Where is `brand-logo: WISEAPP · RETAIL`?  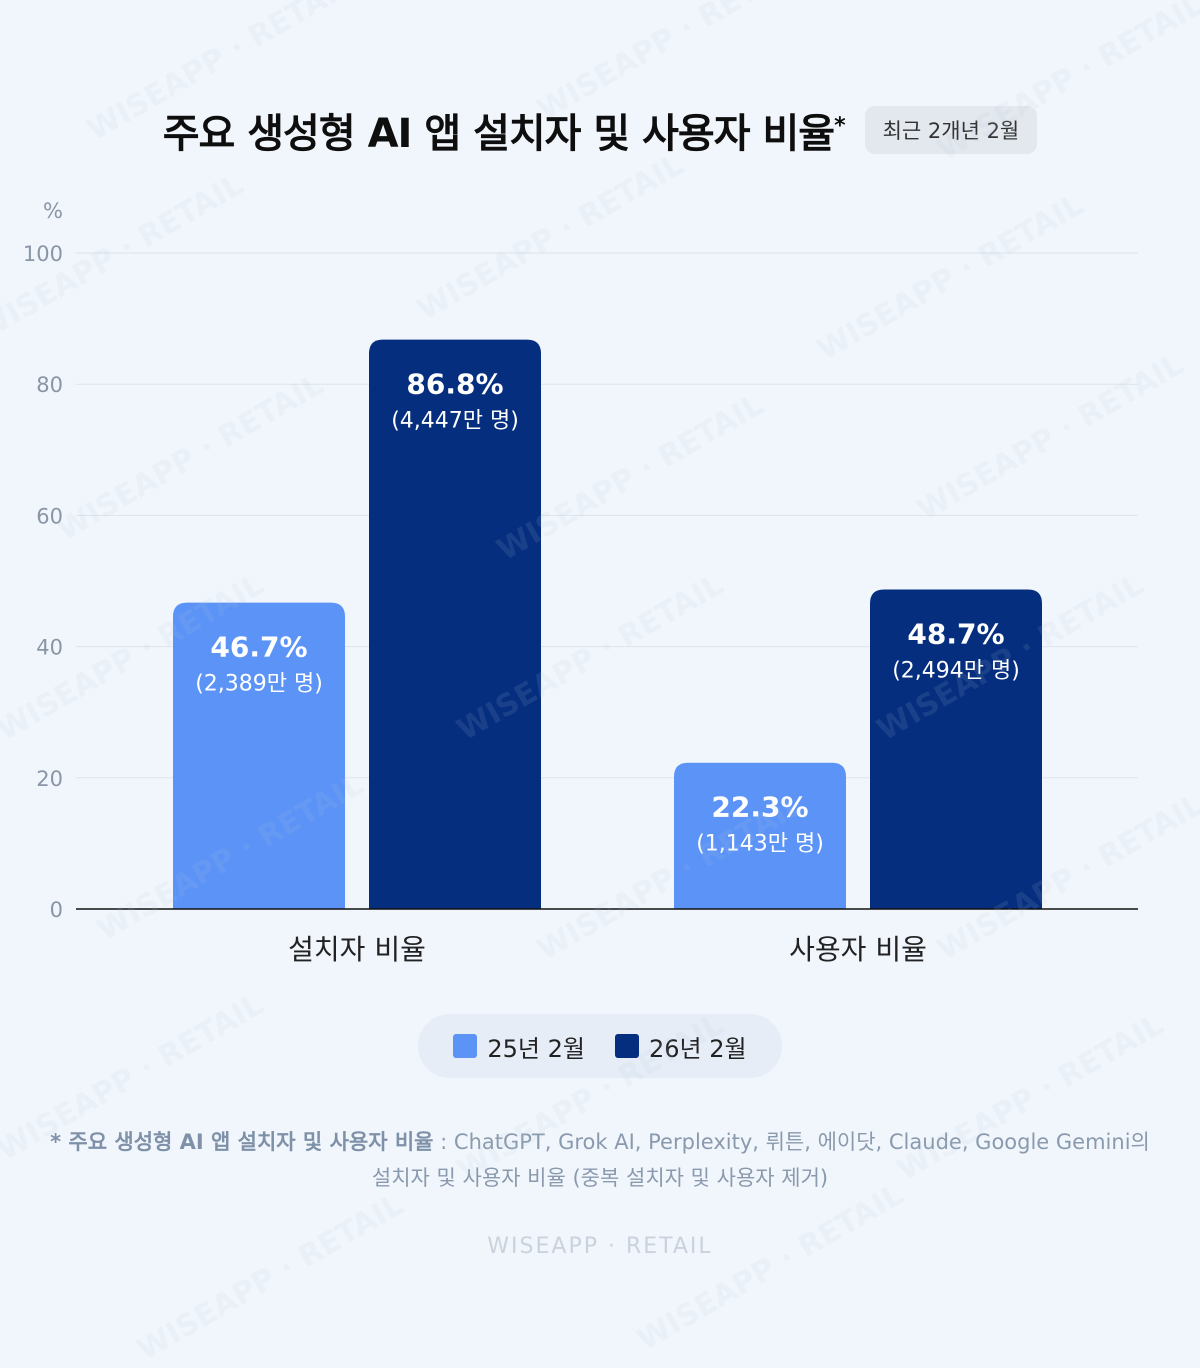 brand-logo: WISEAPP · RETAIL is located at coordinates (600, 1246).